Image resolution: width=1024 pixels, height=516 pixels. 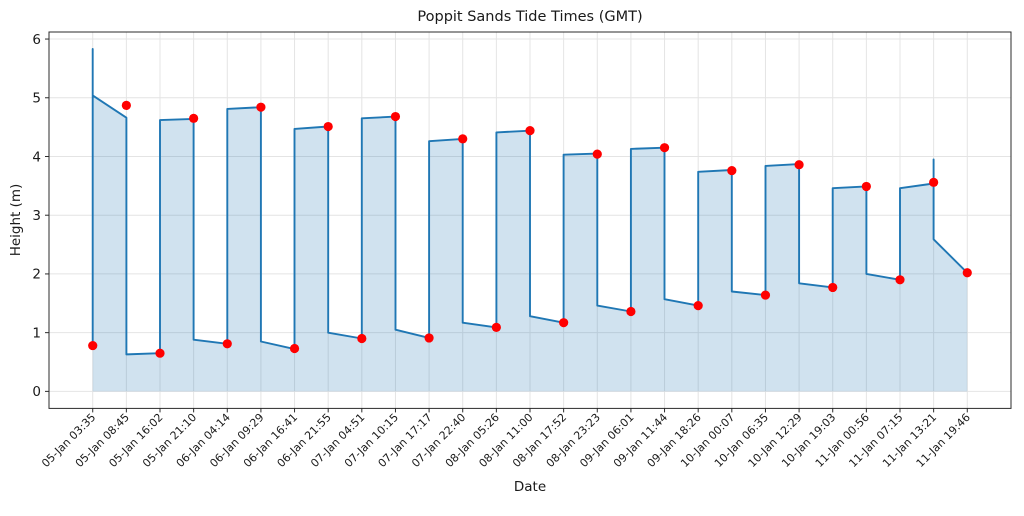 I want to click on y-tick-label: 6, so click(x=36, y=40).